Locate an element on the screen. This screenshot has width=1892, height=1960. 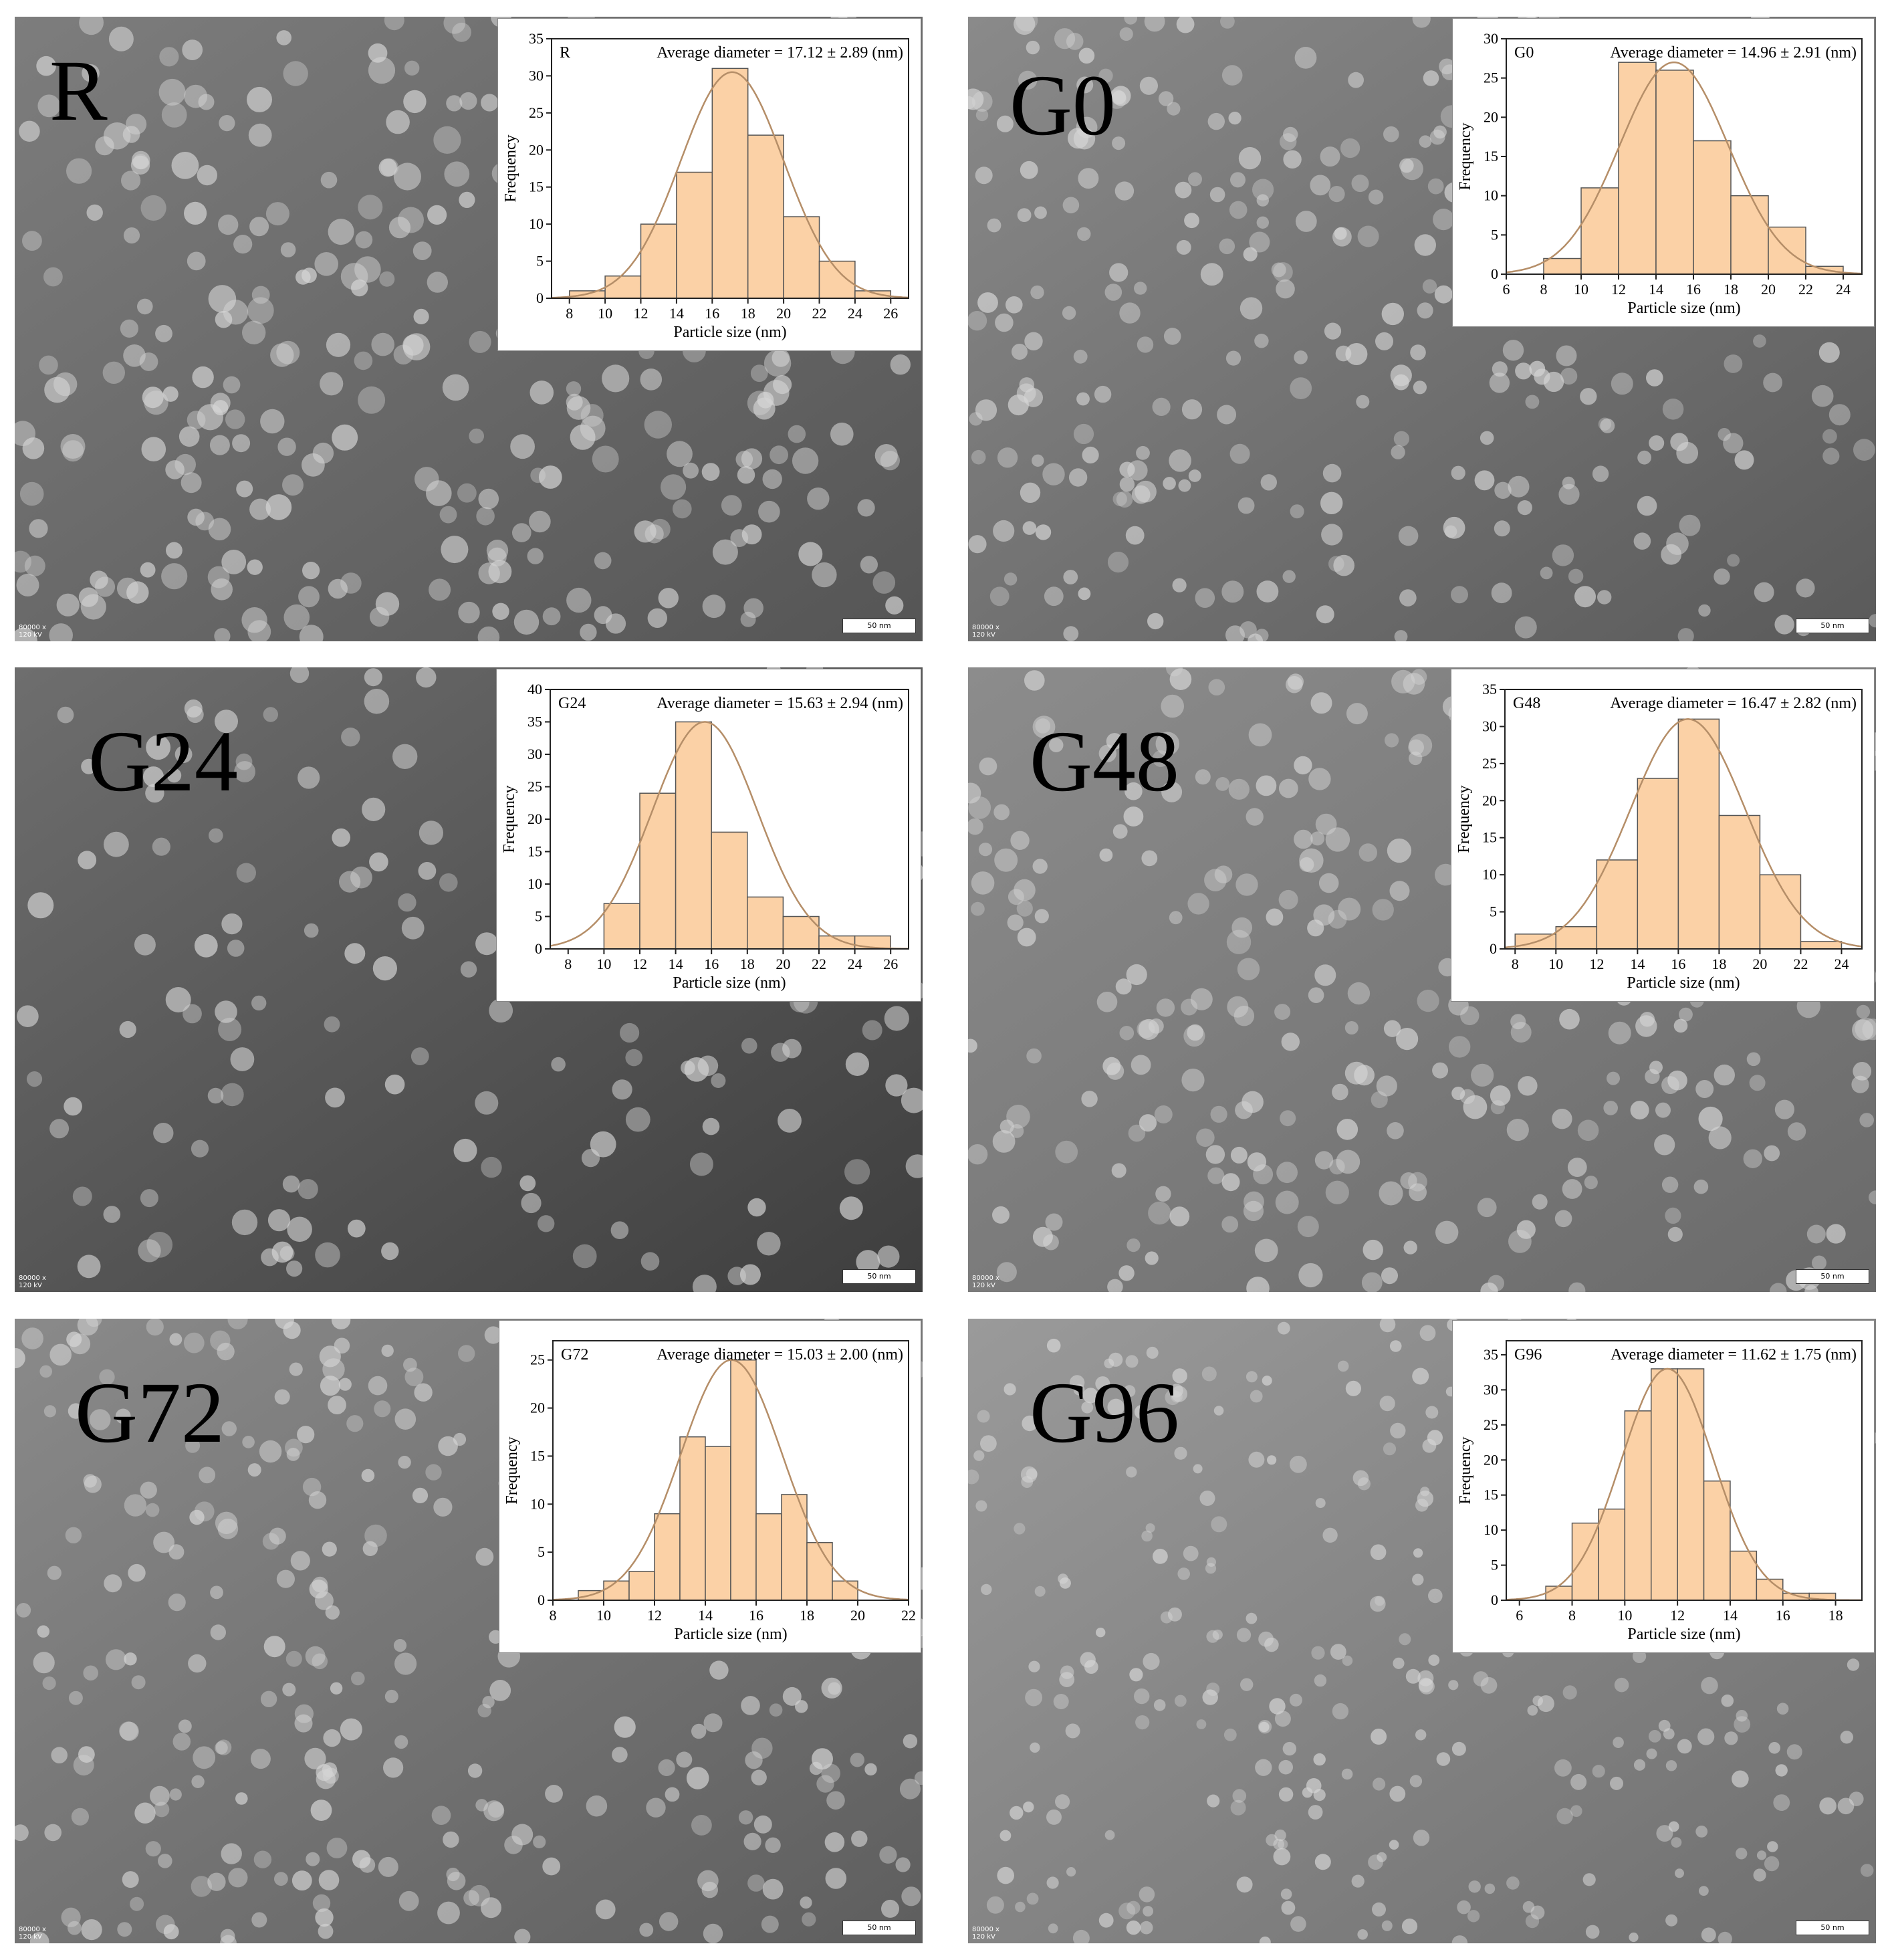
plot-frame is located at coordinates (730, 168).